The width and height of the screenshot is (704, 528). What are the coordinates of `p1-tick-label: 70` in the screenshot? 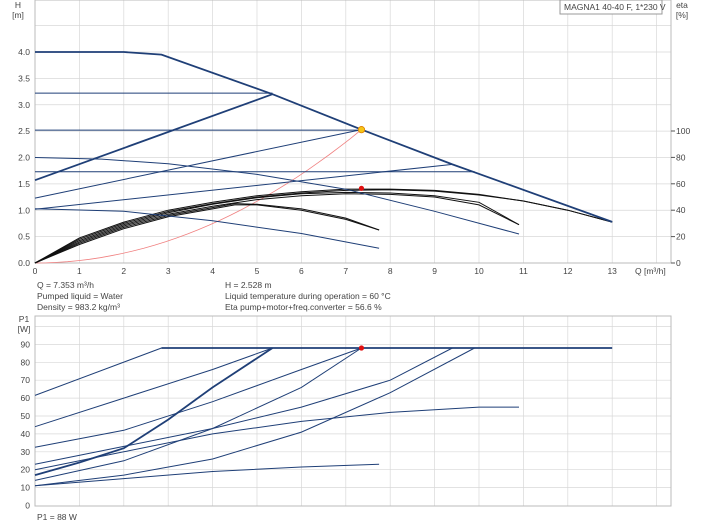 It's located at (26, 380).